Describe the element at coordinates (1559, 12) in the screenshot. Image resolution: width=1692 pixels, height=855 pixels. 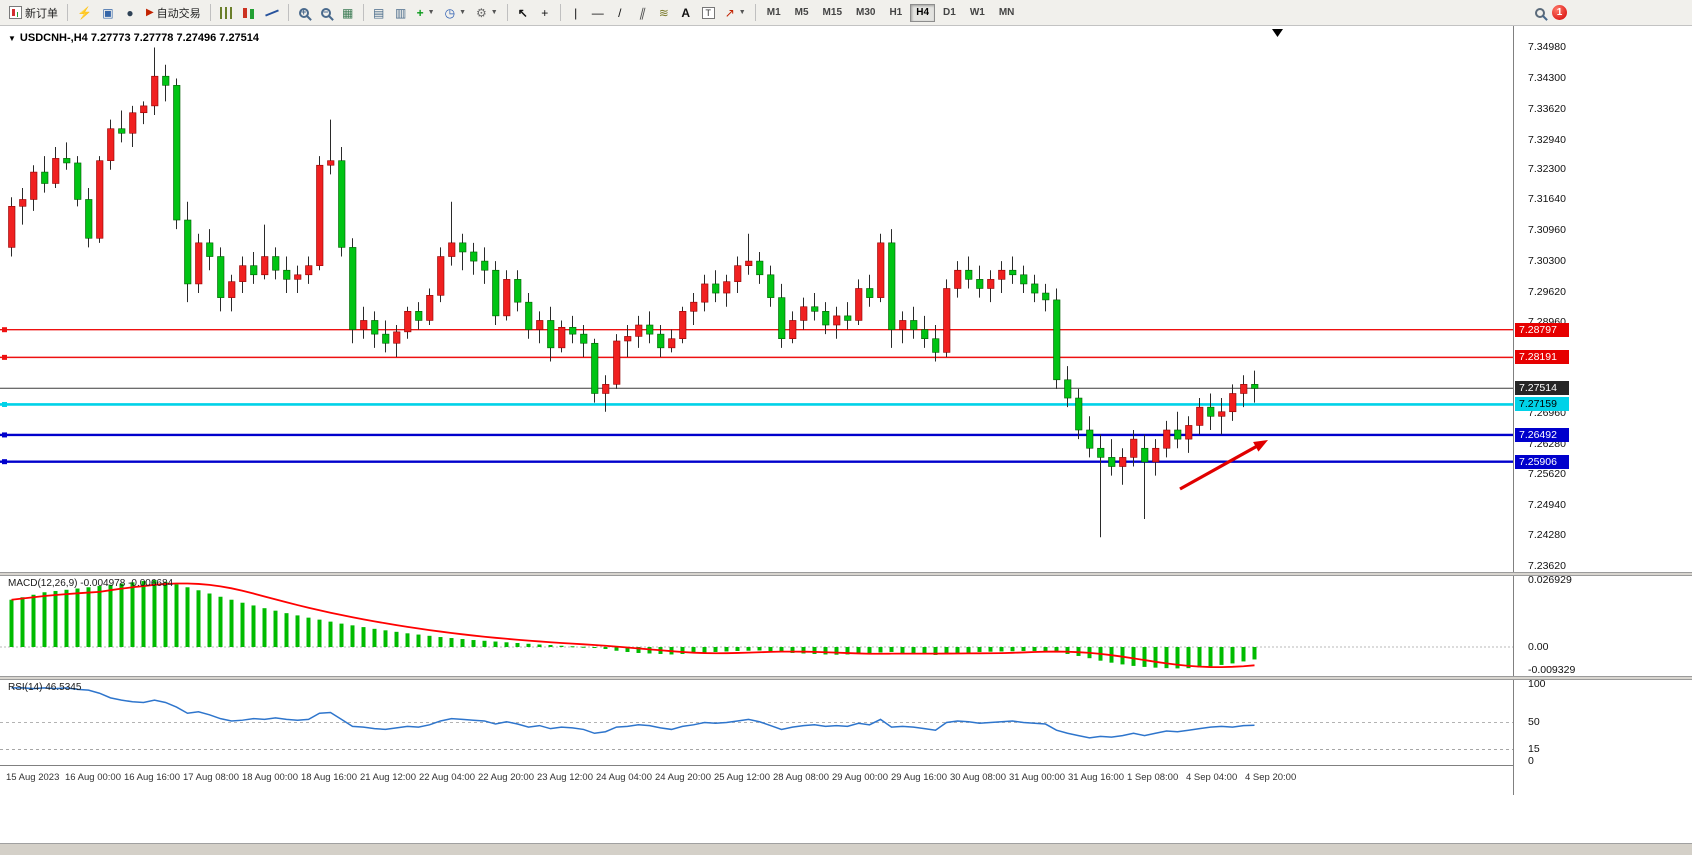
I see `notification-badge: 1` at that location.